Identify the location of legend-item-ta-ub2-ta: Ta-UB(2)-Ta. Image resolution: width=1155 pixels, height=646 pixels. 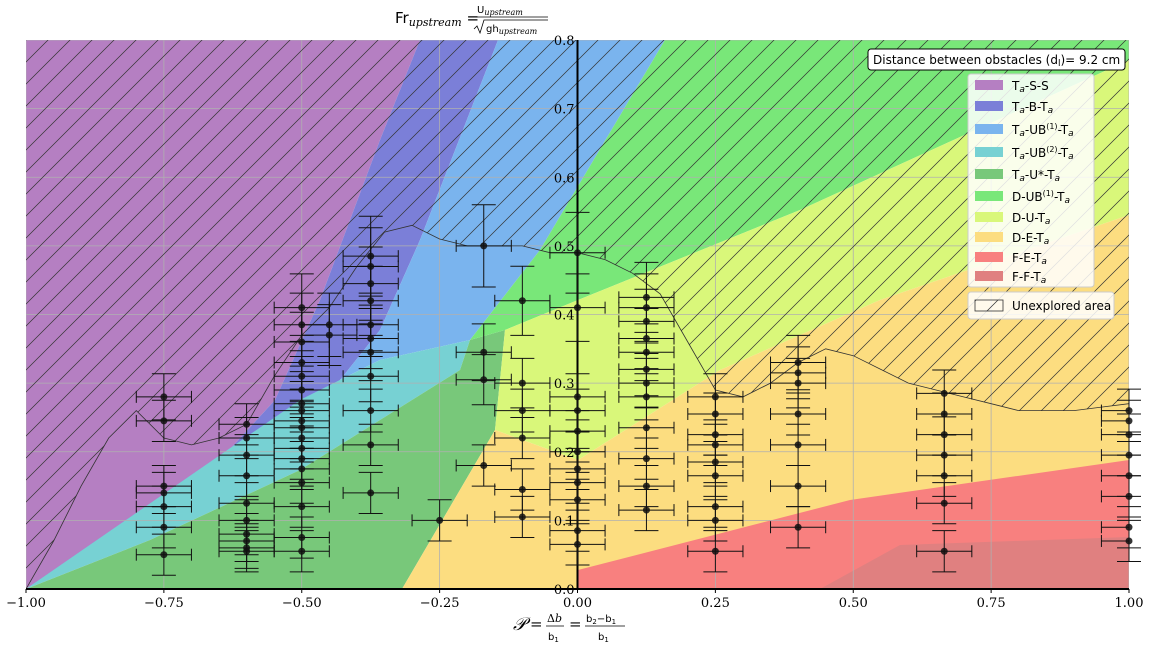
(1024, 153).